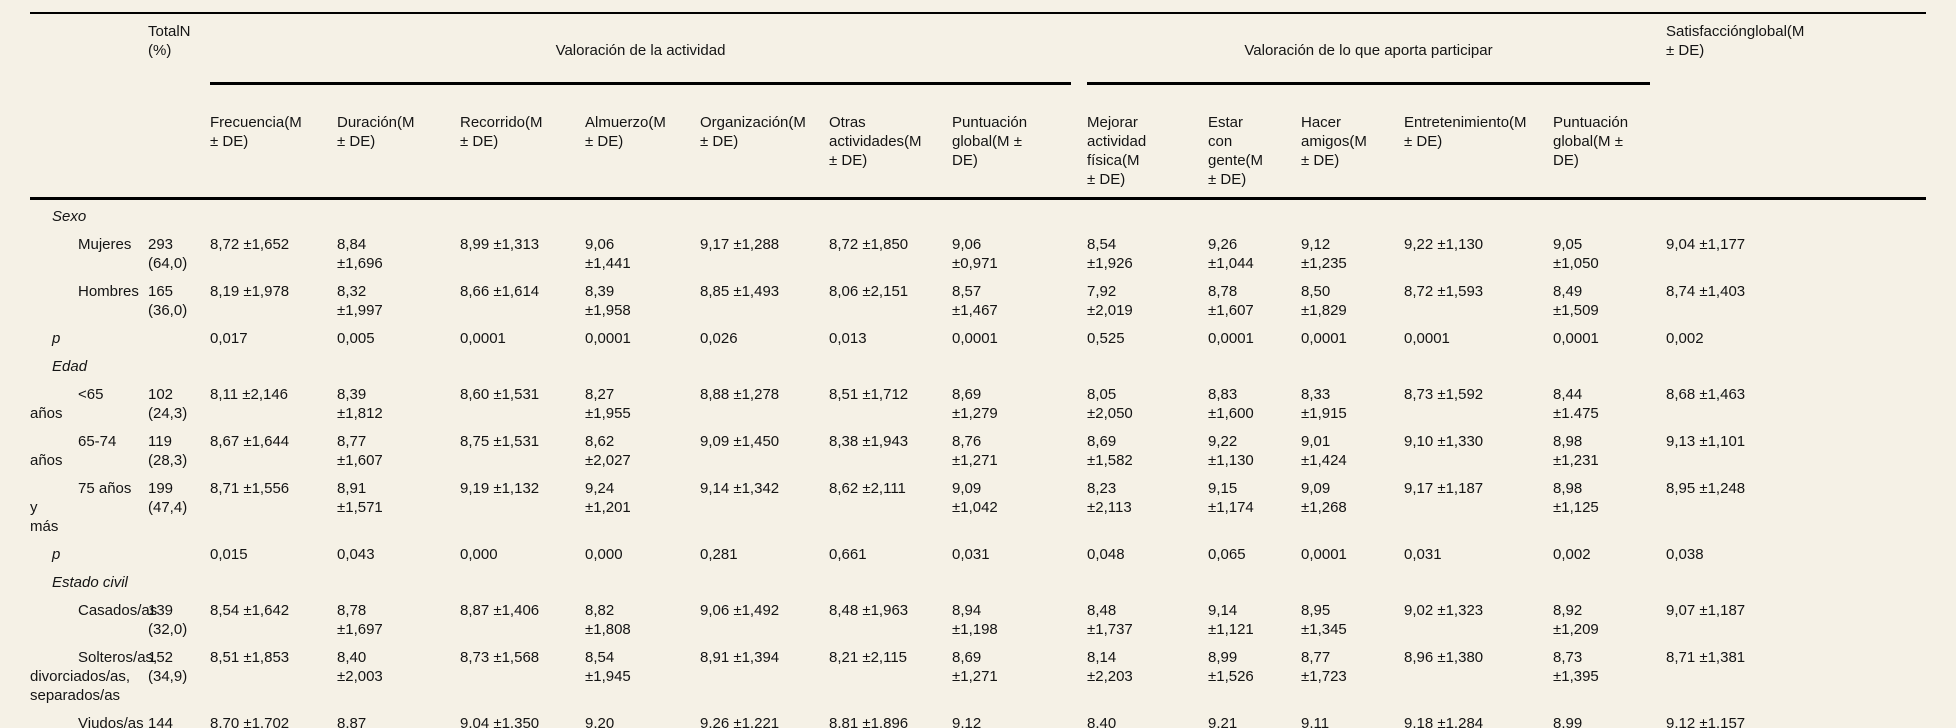 The height and width of the screenshot is (728, 1956). What do you see at coordinates (740, 441) in the screenshot?
I see `value-cell: 9,09 ±1,450` at bounding box center [740, 441].